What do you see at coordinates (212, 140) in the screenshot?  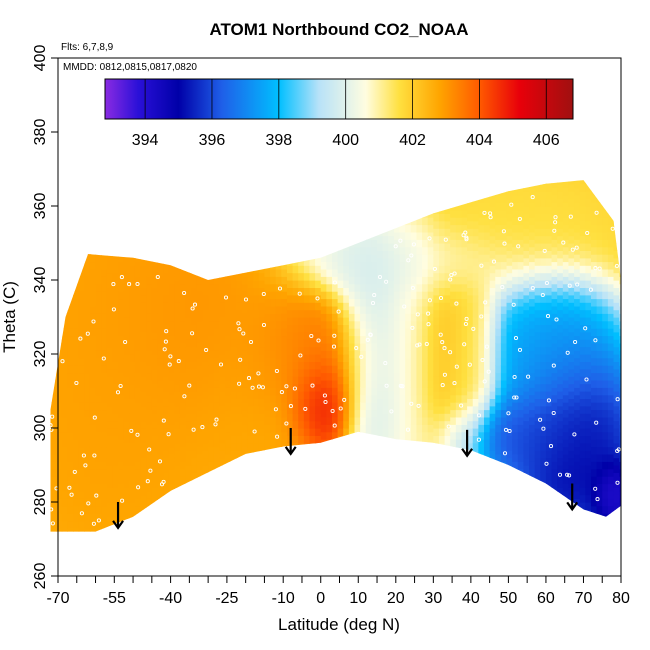 I see `colorbar-tick-label: 396` at bounding box center [212, 140].